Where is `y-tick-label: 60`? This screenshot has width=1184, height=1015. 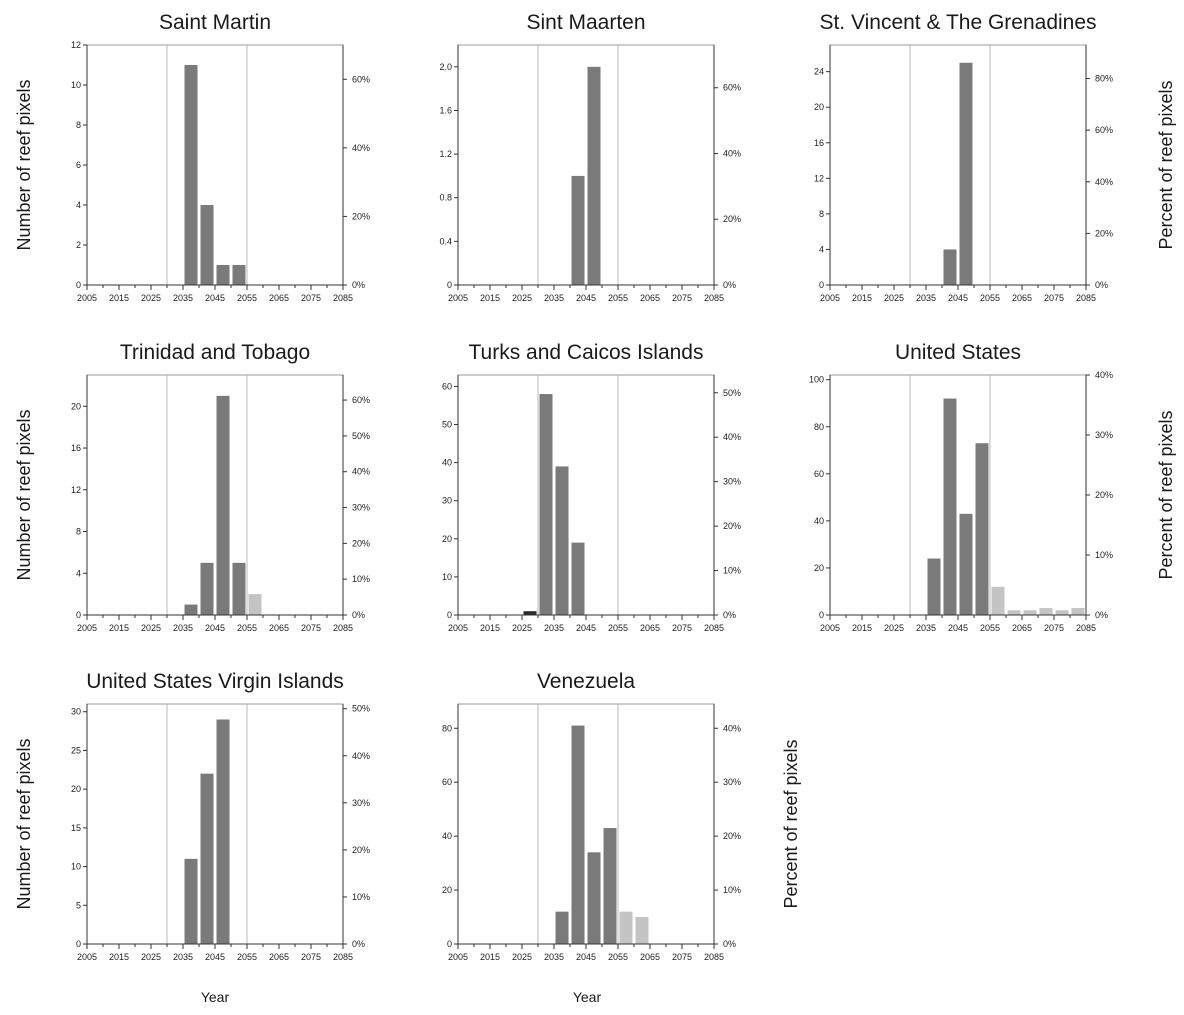 y-tick-label: 60 is located at coordinates (819, 474).